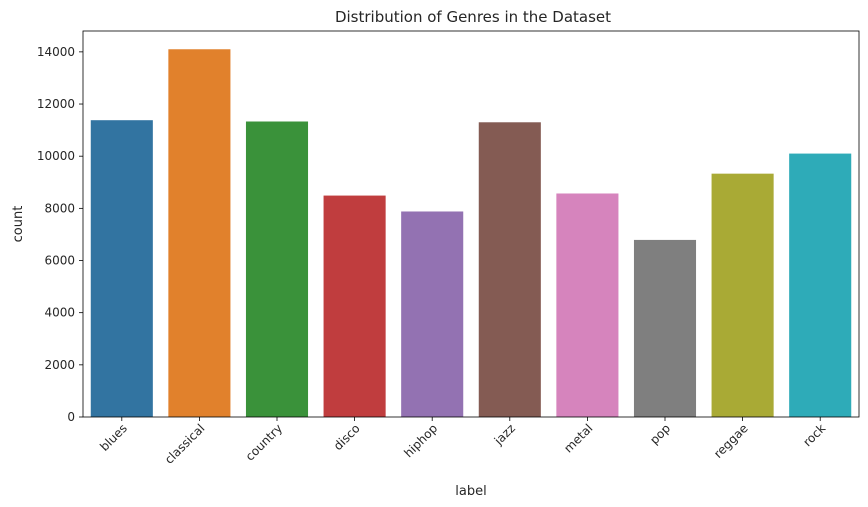 This screenshot has width=868, height=507. Describe the element at coordinates (59, 365) in the screenshot. I see `y-tick-label: 2000` at that location.